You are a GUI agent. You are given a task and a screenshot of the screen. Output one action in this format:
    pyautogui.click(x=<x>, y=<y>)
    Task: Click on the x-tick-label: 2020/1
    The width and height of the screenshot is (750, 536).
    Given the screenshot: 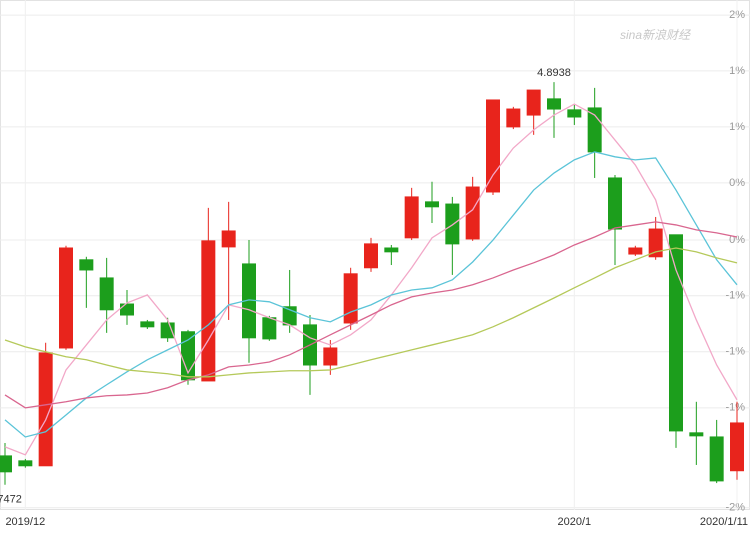 What is the action you would take?
    pyautogui.click(x=575, y=522)
    